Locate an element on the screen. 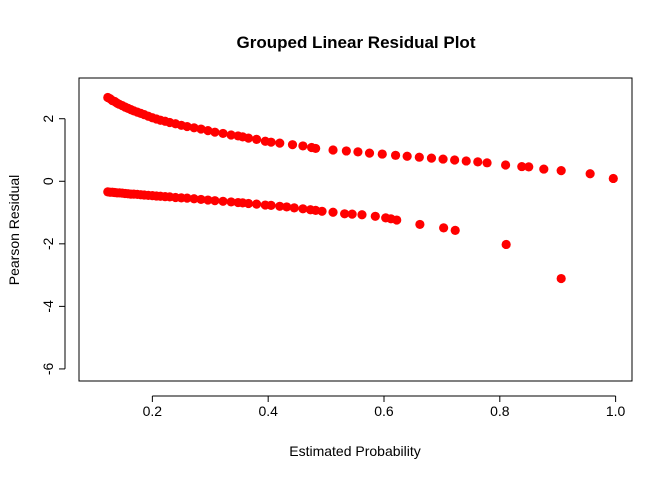  chart-title: Grouped Linear Residual Plot is located at coordinates (356, 42).